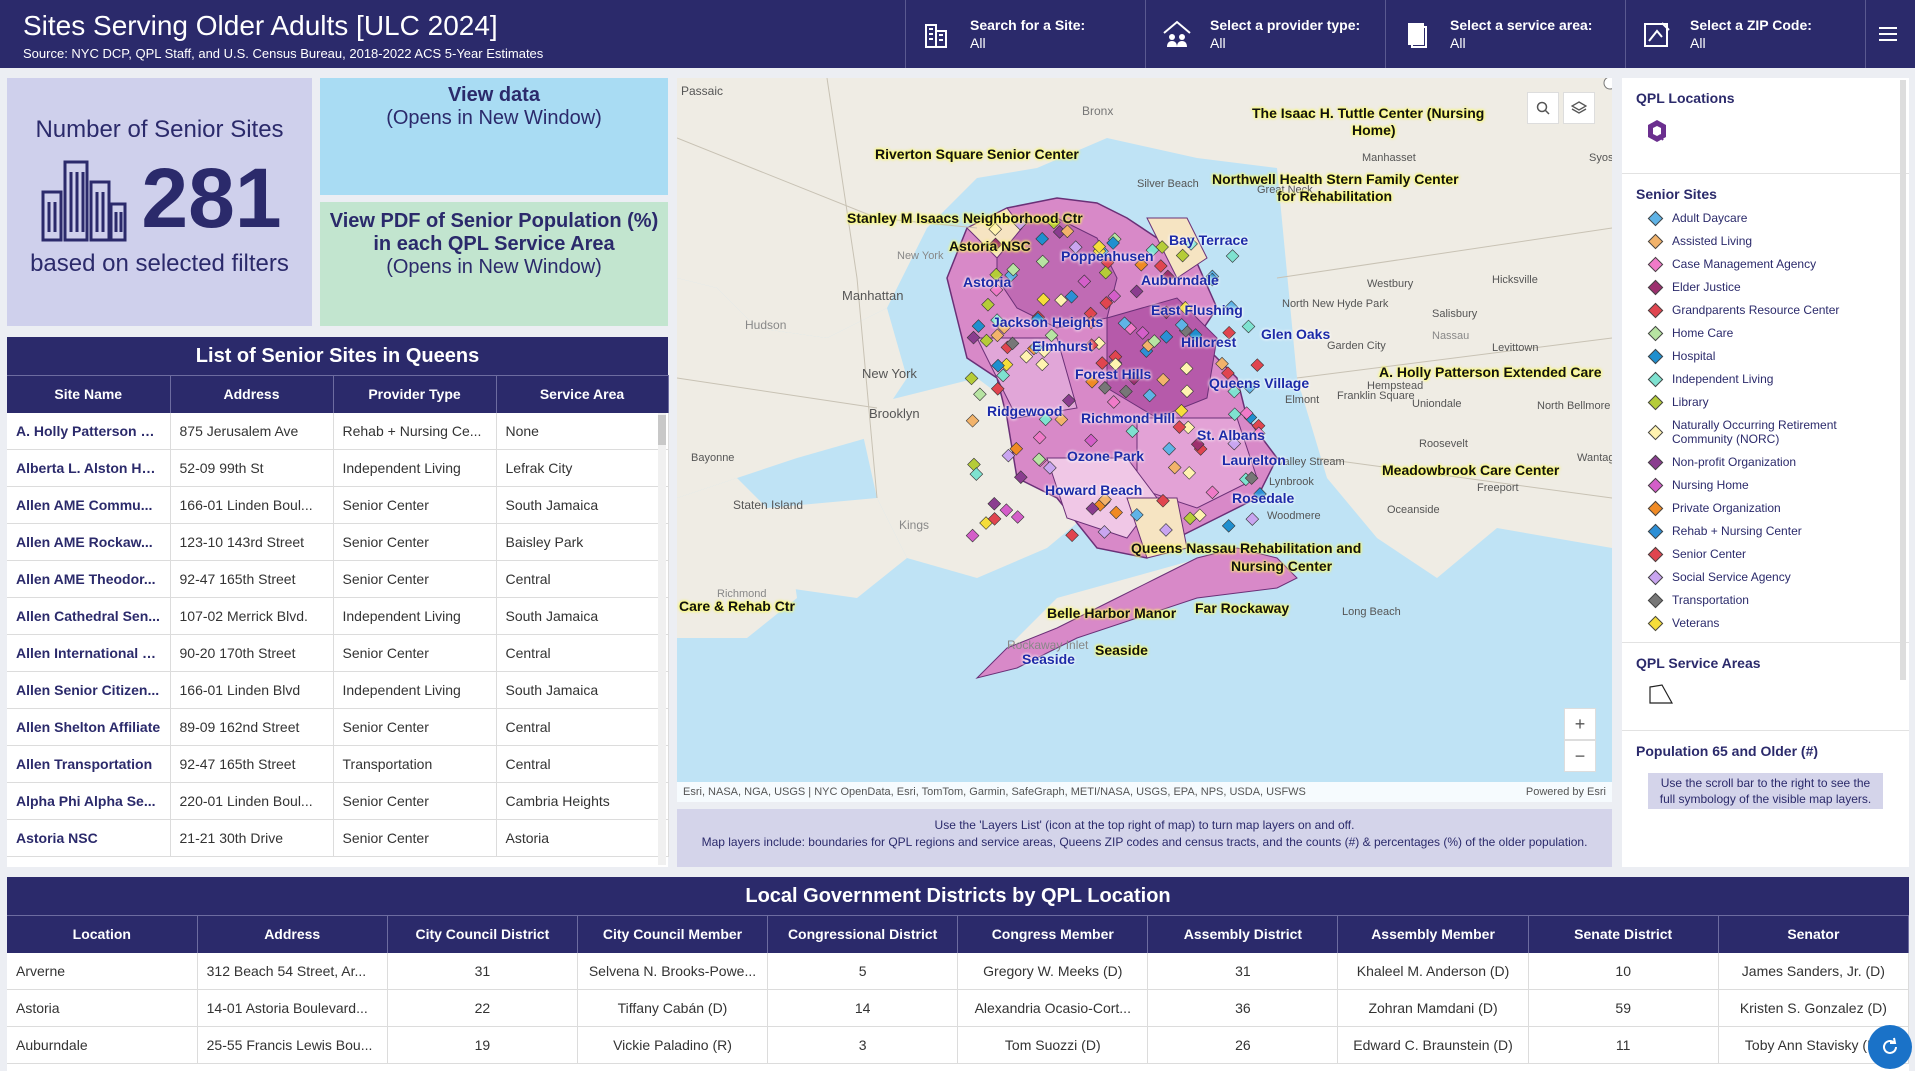 The height and width of the screenshot is (1071, 1915). What do you see at coordinates (1745, 34) in the screenshot?
I see `filter-zip-code: Select a ZIP Code: All` at bounding box center [1745, 34].